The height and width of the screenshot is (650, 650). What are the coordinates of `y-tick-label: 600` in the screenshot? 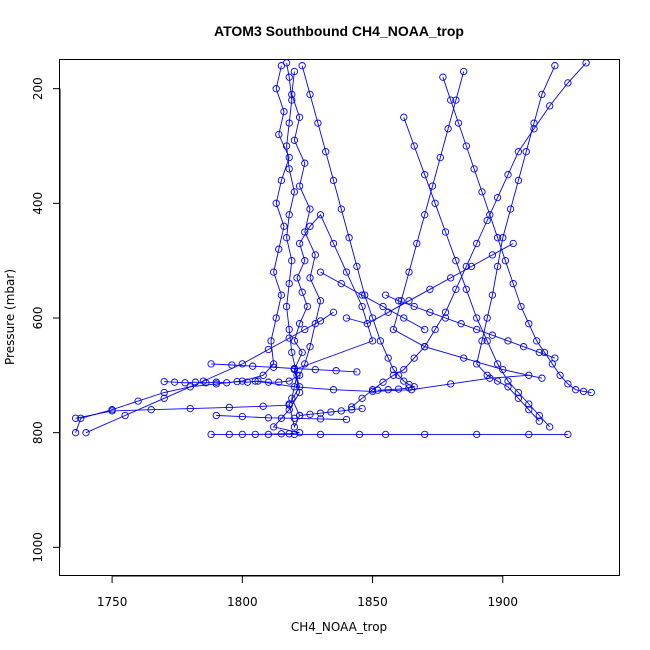 It's located at (38, 318).